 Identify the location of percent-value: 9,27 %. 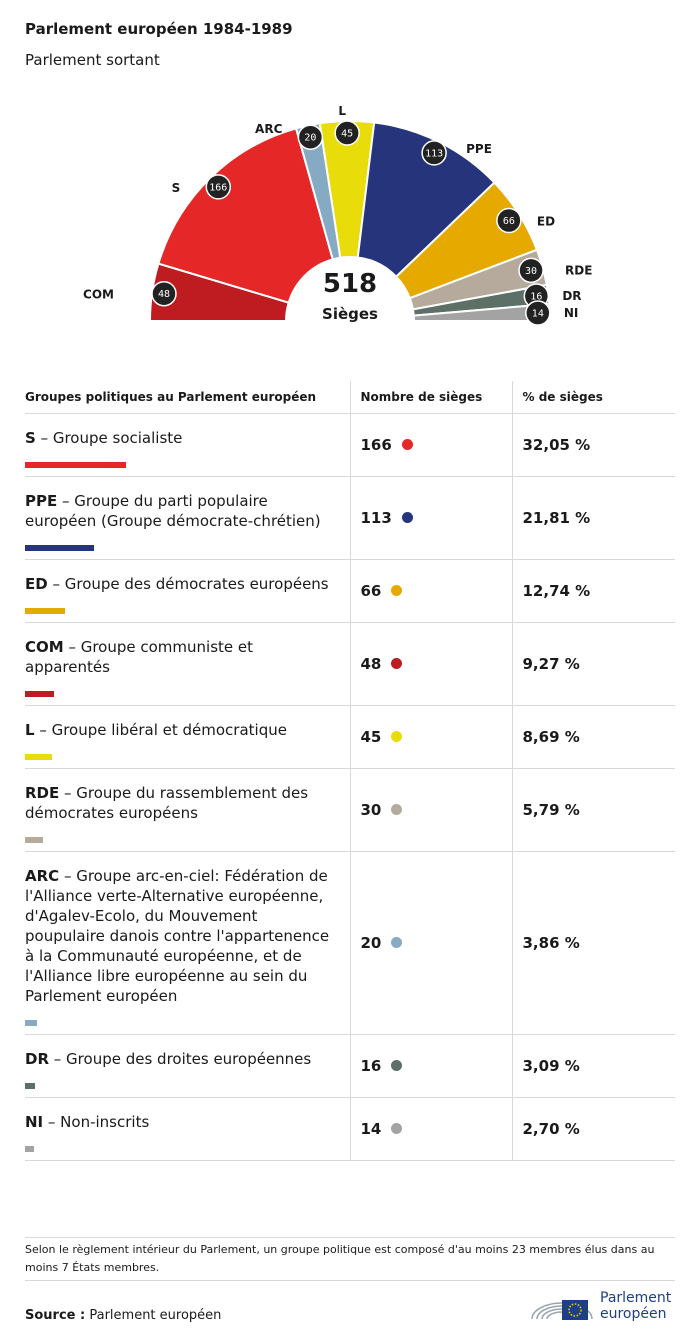
(551, 664).